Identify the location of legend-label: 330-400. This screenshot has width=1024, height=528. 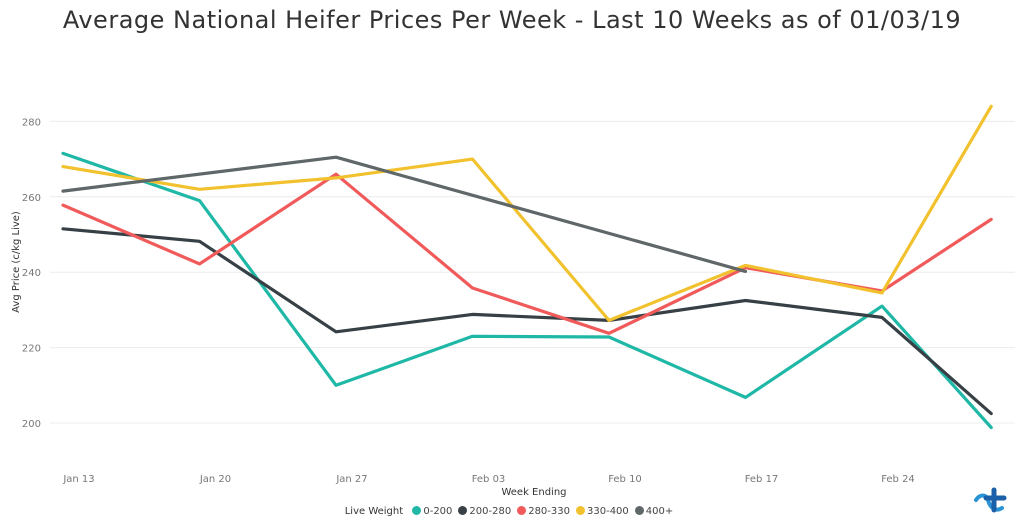
(608, 511).